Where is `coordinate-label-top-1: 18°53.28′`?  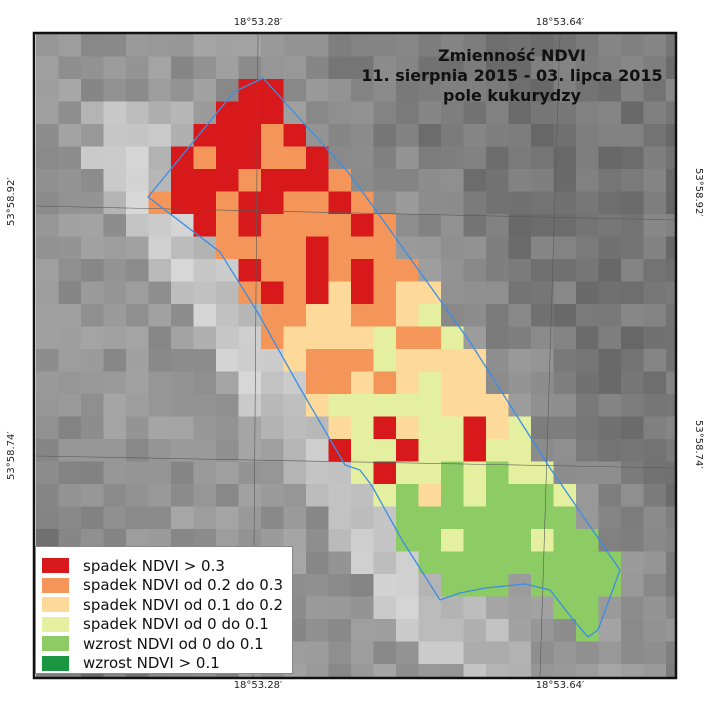 coordinate-label-top-1: 18°53.28′ is located at coordinates (258, 22).